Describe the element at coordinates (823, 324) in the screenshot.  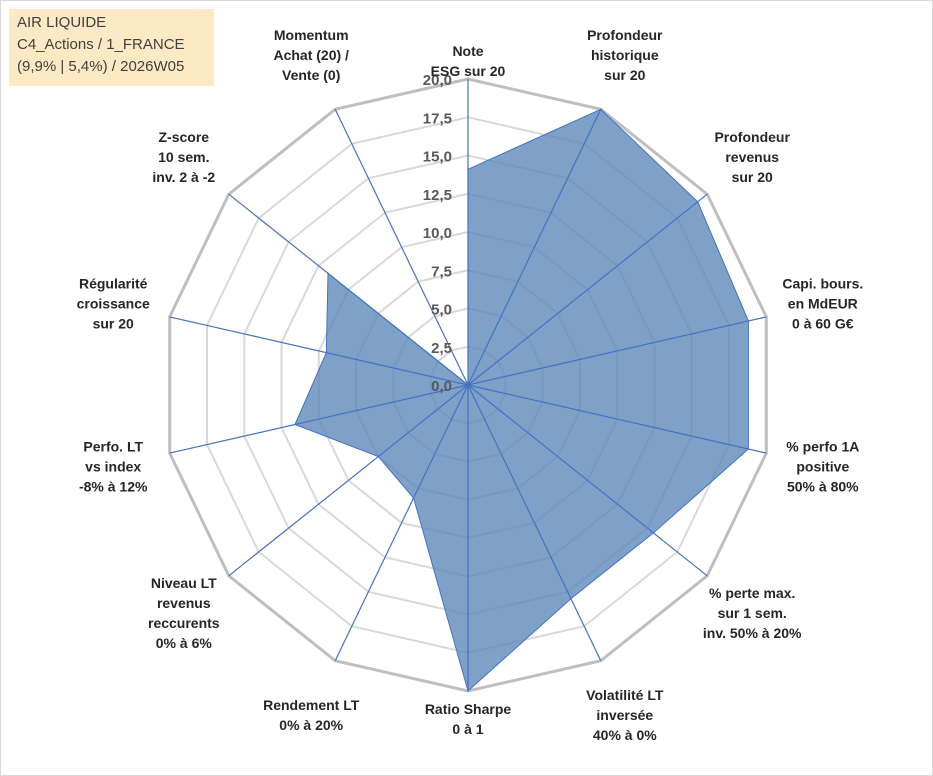
I see `category-label-line: 0 à 60 G€` at that location.